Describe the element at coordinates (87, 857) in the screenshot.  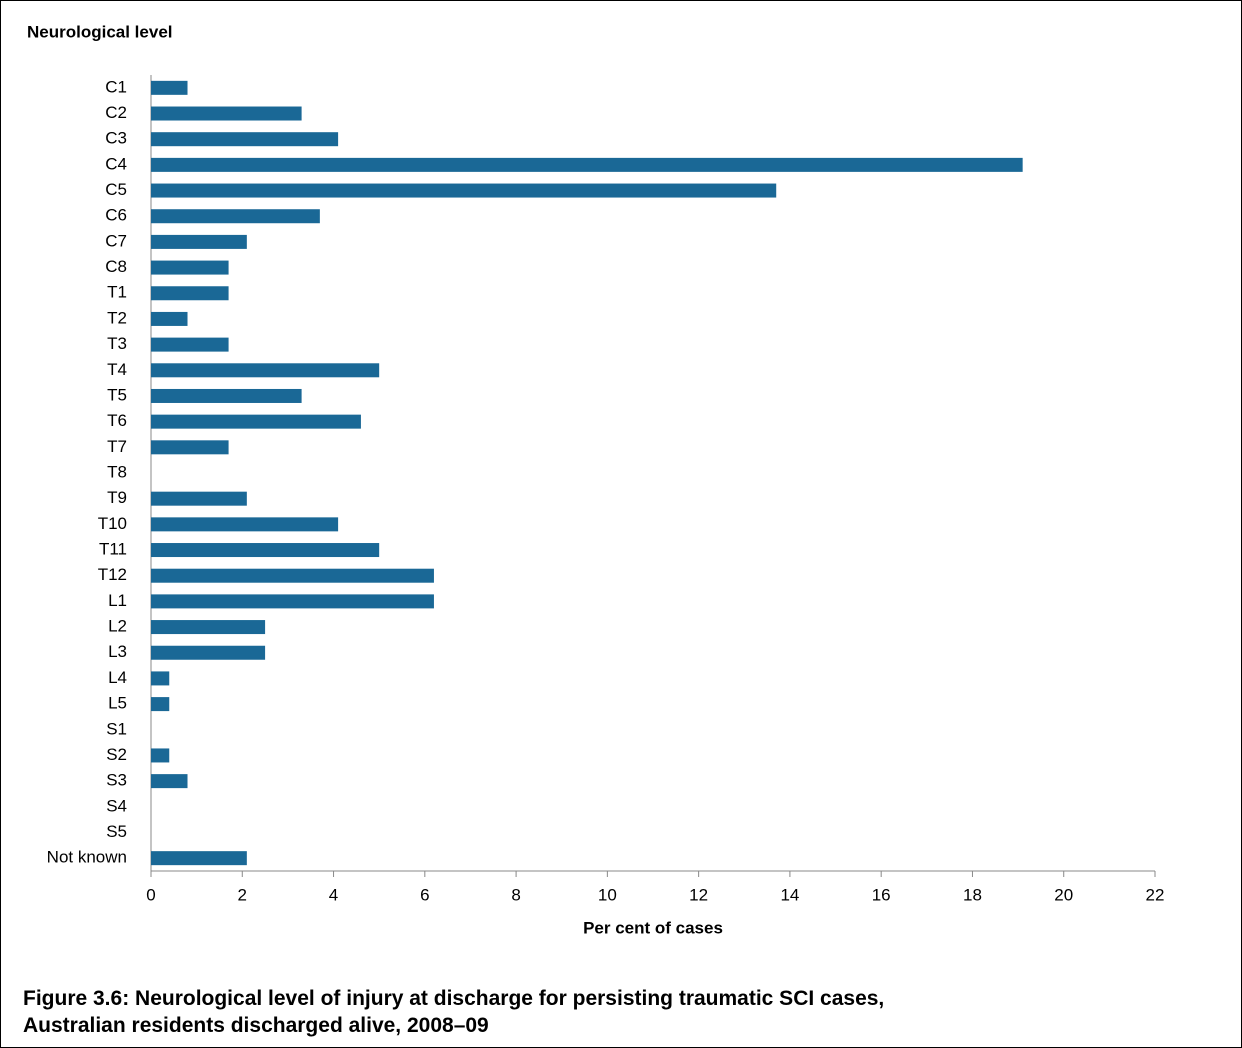
I see `y-tick-label: Not known` at that location.